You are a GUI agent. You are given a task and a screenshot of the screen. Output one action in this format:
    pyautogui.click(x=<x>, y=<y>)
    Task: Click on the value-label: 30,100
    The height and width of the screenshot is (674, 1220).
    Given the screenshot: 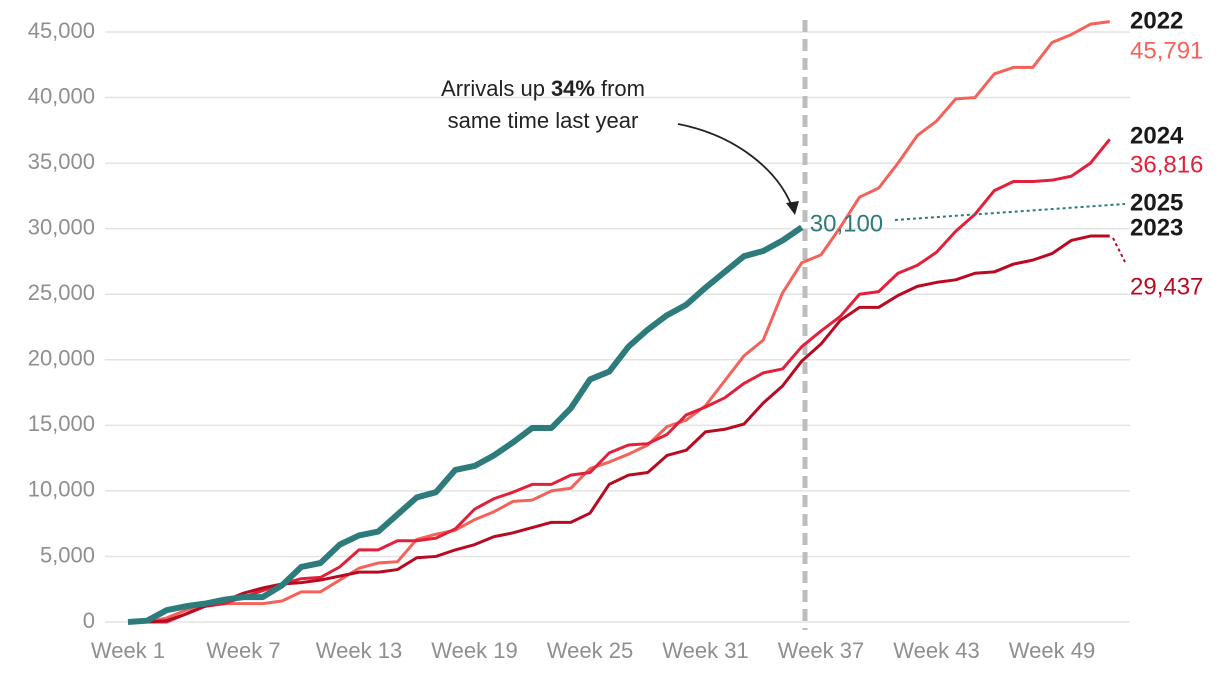 What is the action you would take?
    pyautogui.click(x=846, y=224)
    